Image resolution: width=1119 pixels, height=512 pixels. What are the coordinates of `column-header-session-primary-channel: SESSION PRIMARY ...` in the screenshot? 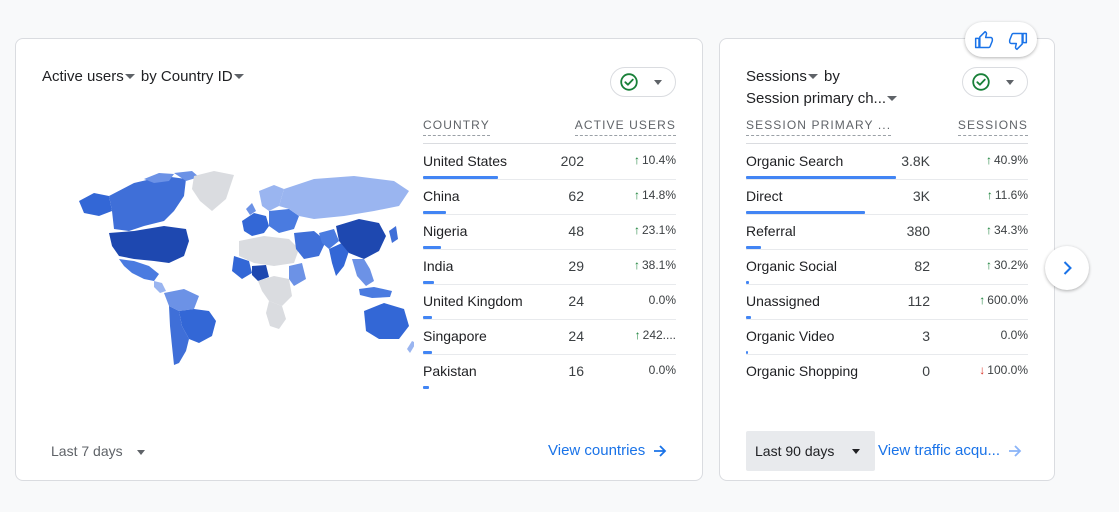 It's located at (819, 127).